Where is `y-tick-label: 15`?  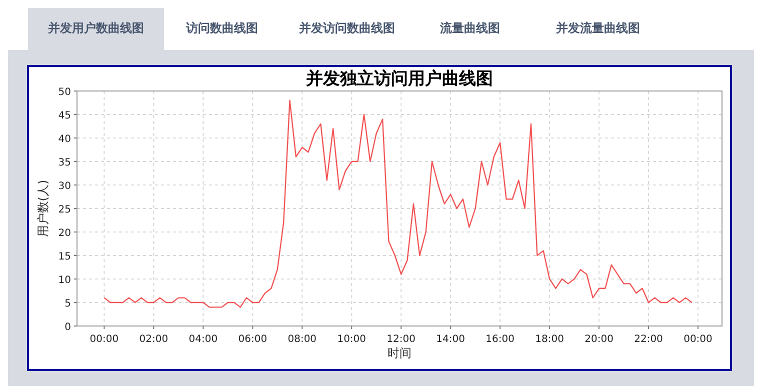 y-tick-label: 15 is located at coordinates (64, 257).